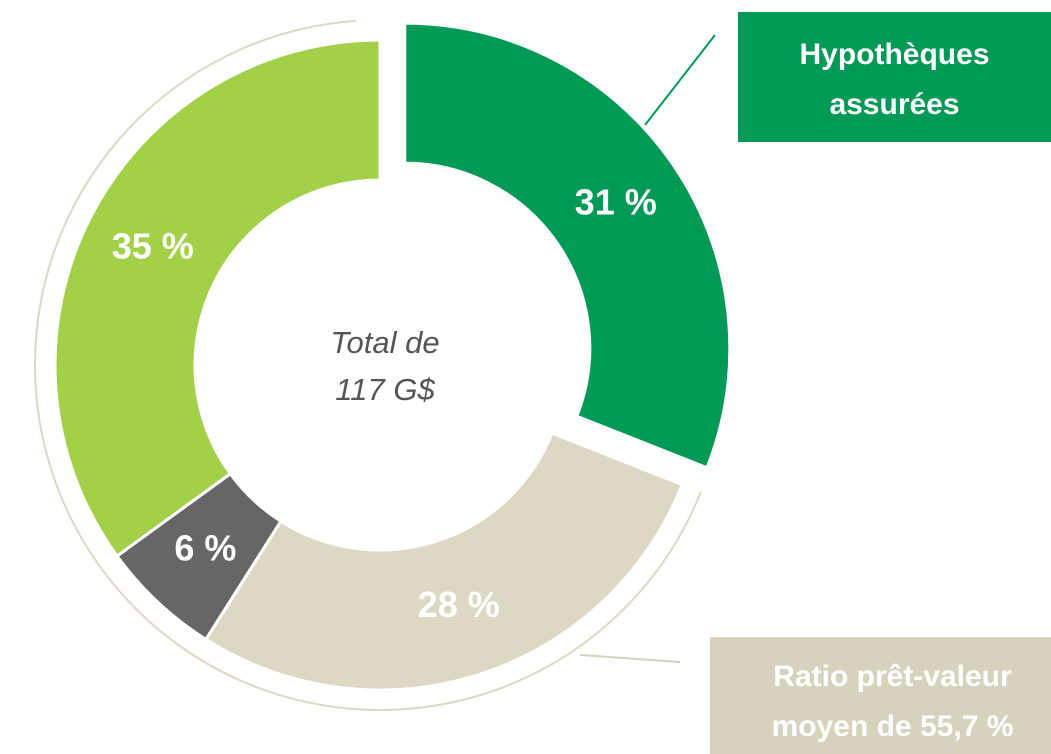  Describe the element at coordinates (385, 389) in the screenshot. I see `center-label: 117 G$` at that location.